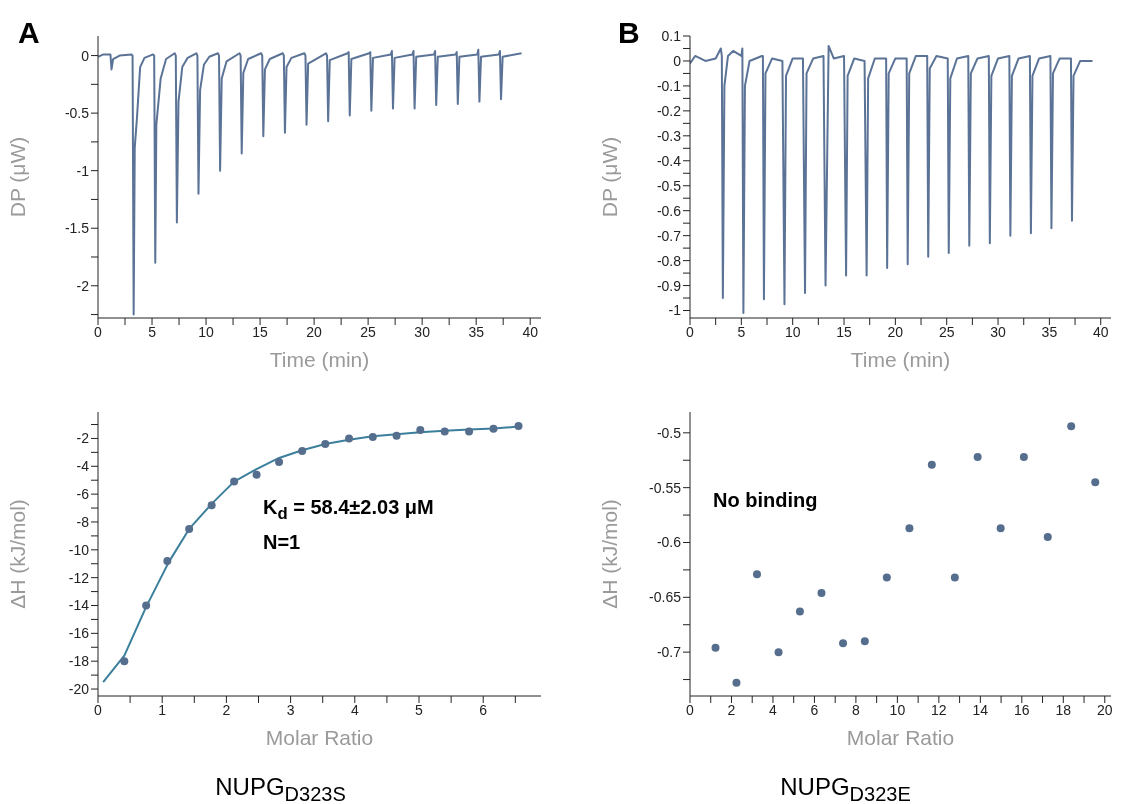 Image resolution: width=1121 pixels, height=804 pixels. Describe the element at coordinates (83, 494) in the screenshot. I see `y-tick-label: -6` at that location.